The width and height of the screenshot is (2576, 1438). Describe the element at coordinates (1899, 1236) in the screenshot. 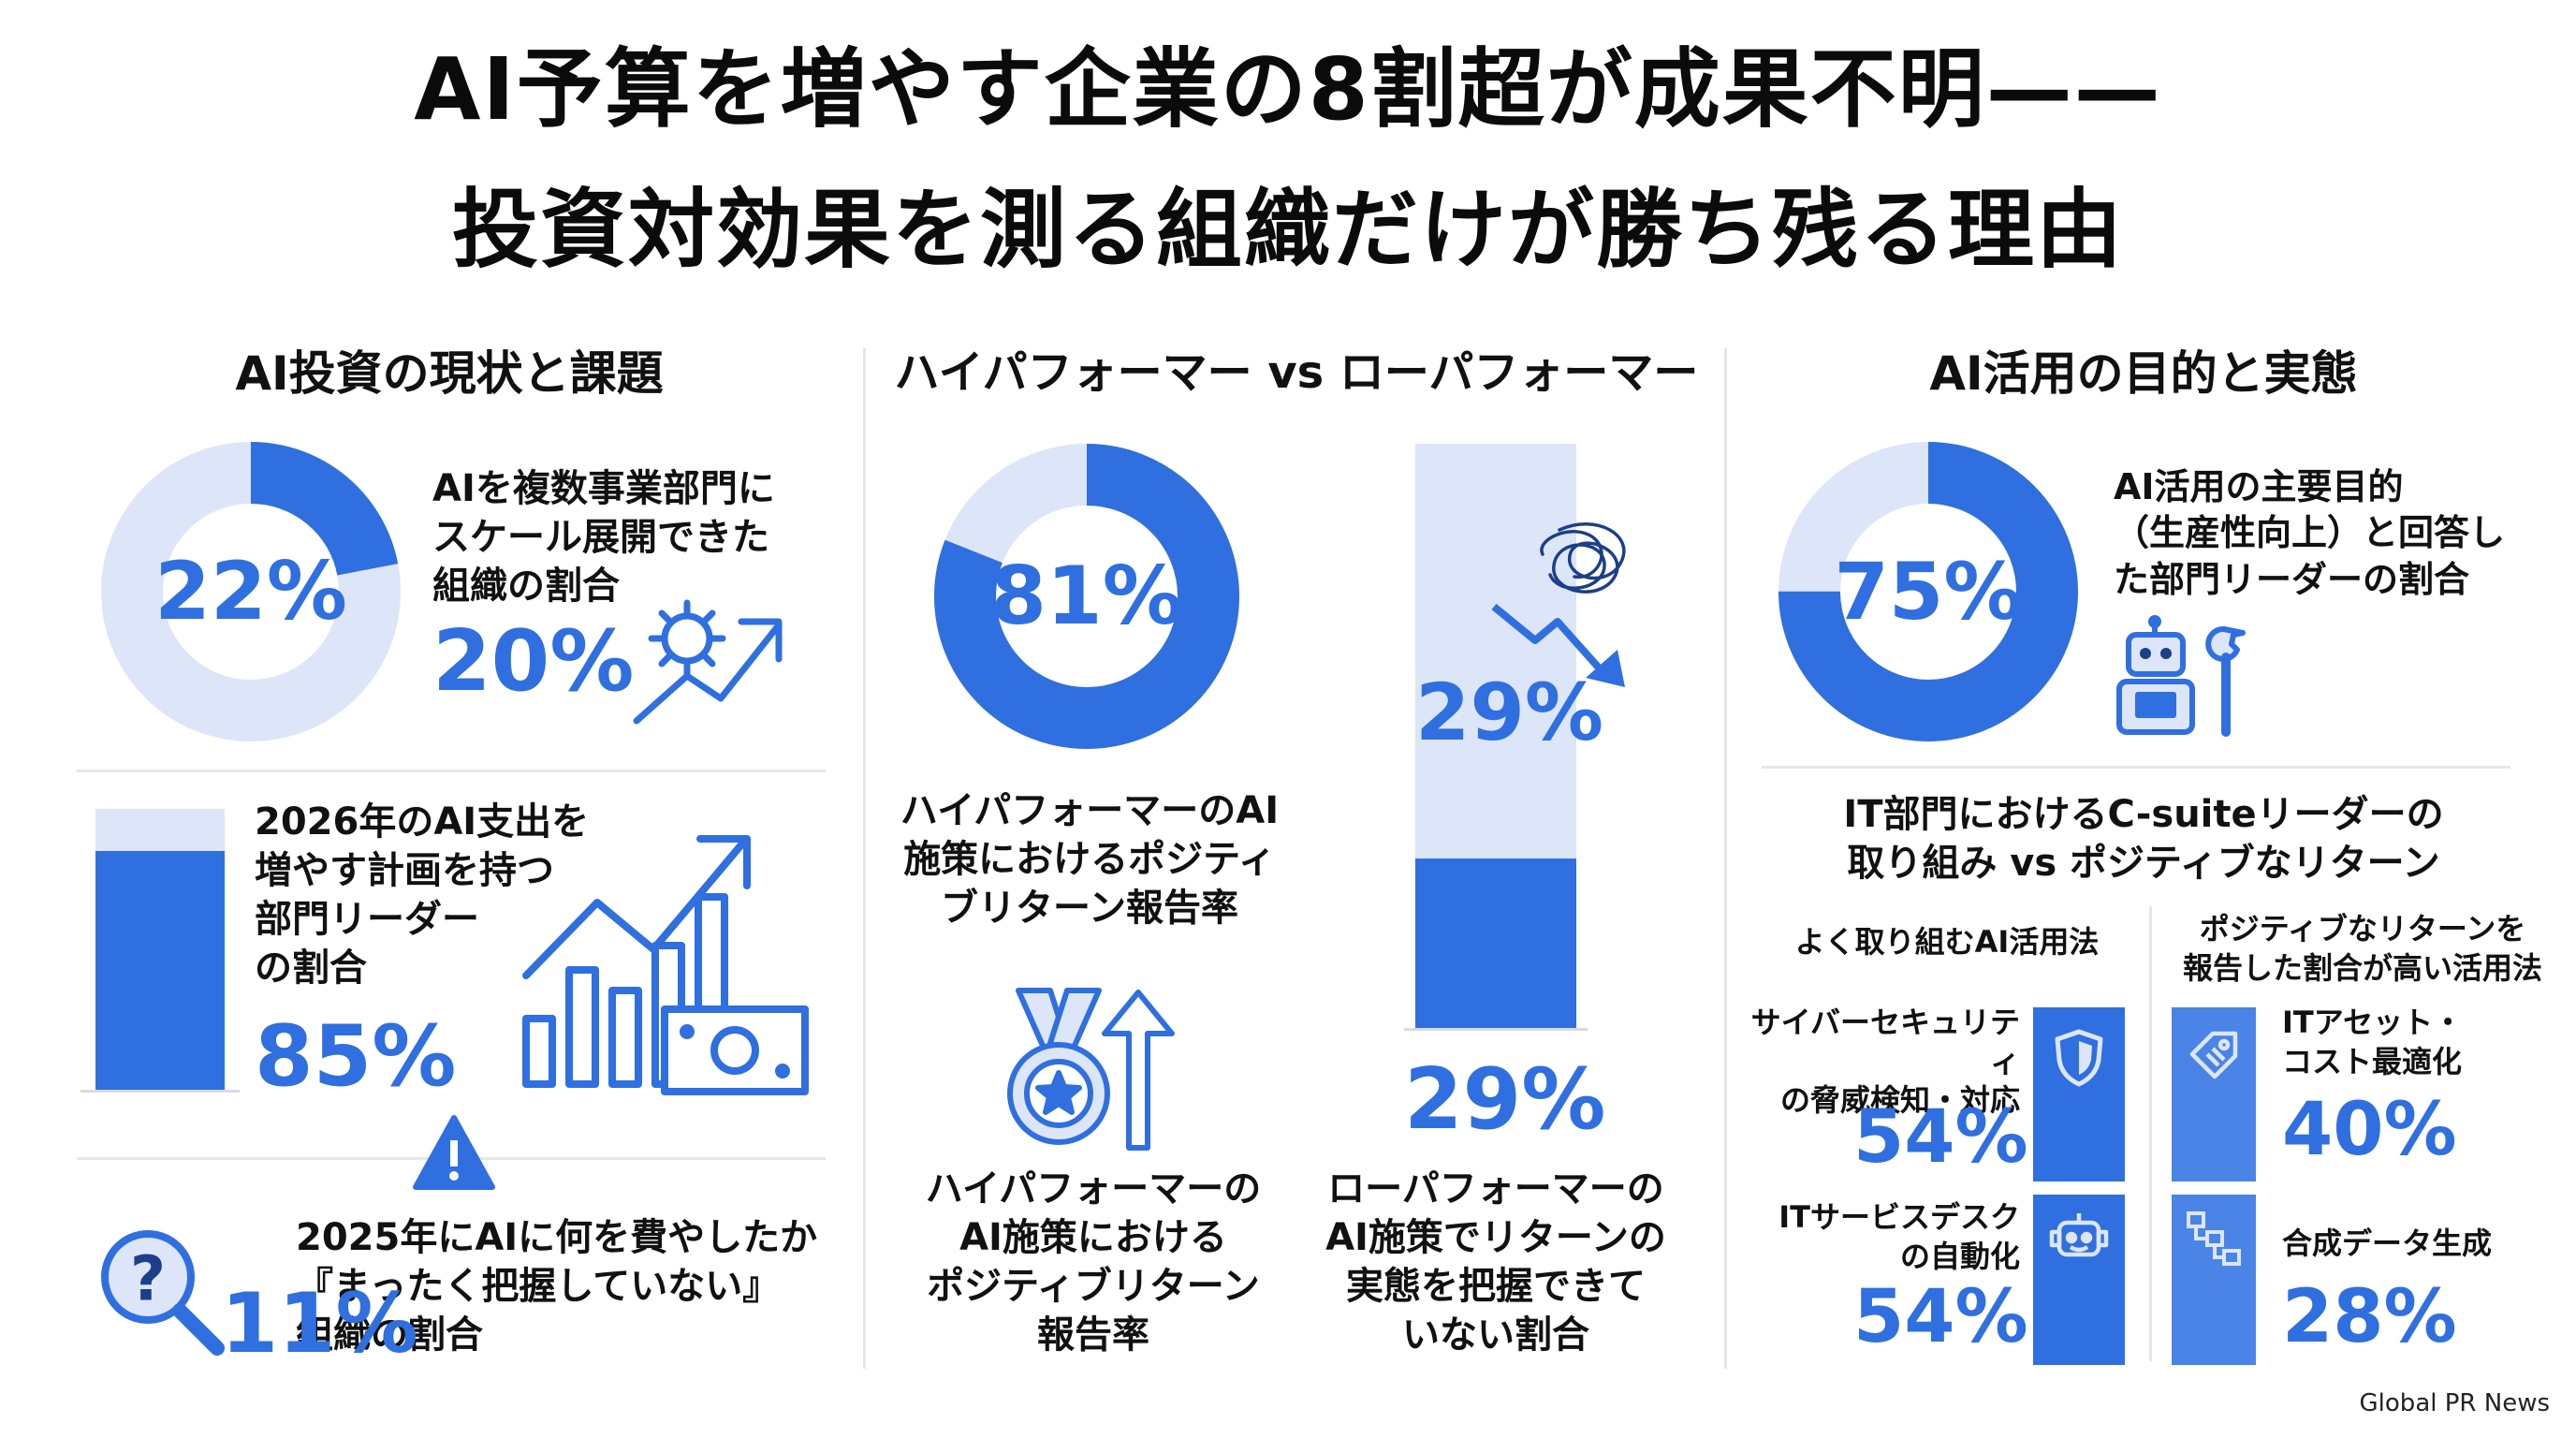

I see `item-desk-label: ITサービスデスク の自動化` at that location.